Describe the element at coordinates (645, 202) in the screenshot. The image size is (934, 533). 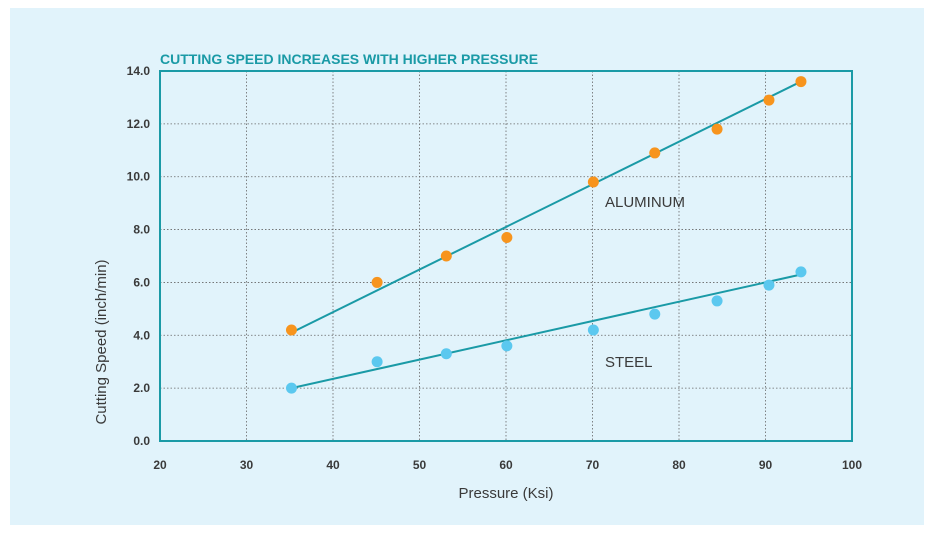
I see `series-label-aluminum: ALUMINUM` at that location.